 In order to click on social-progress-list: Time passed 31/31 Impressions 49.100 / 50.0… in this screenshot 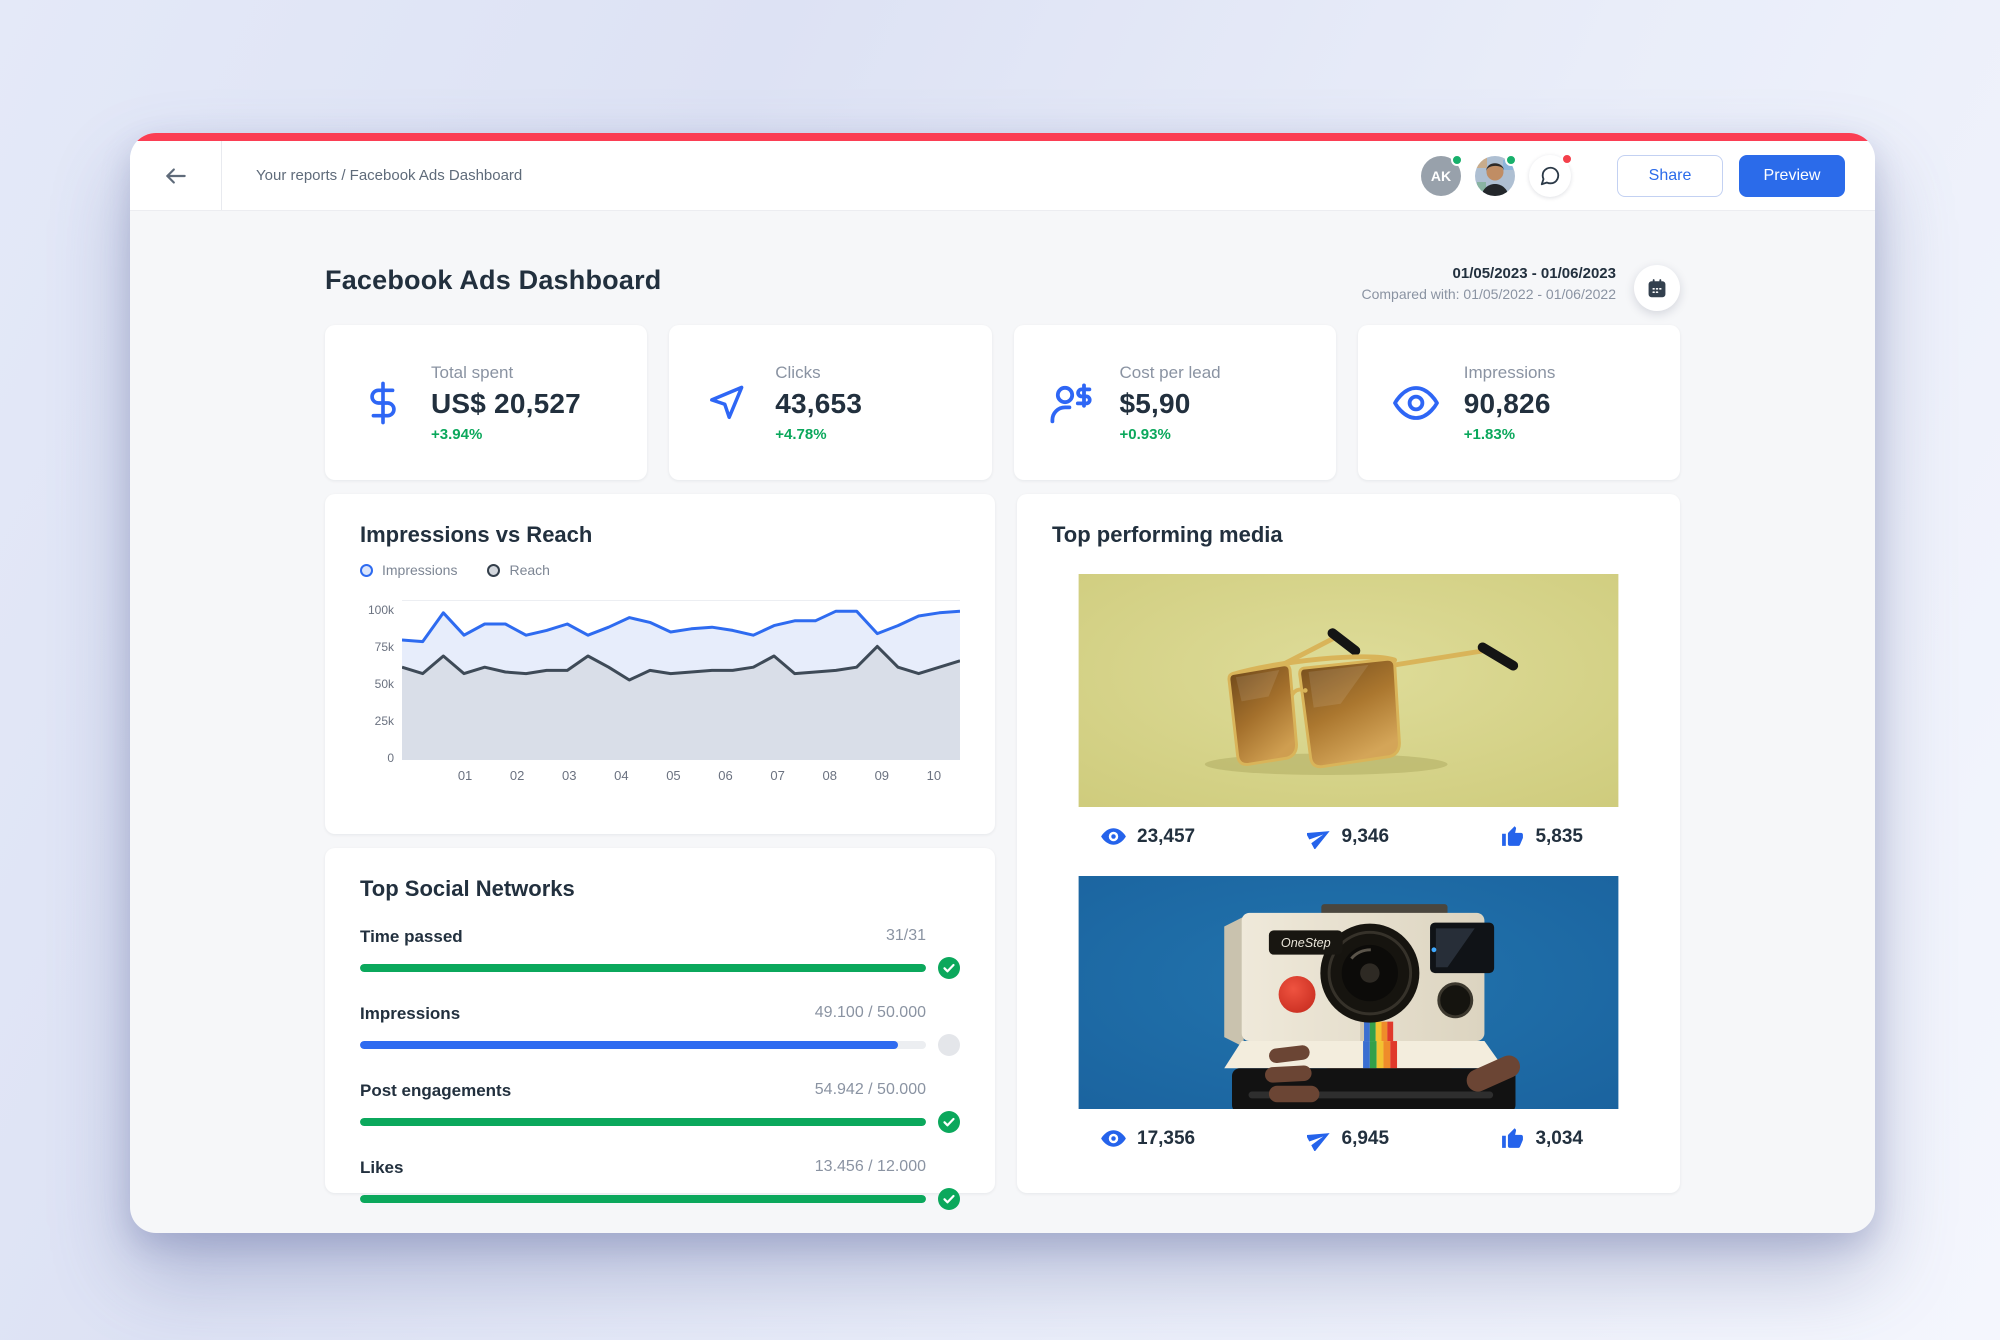, I will do `click(660, 1068)`.